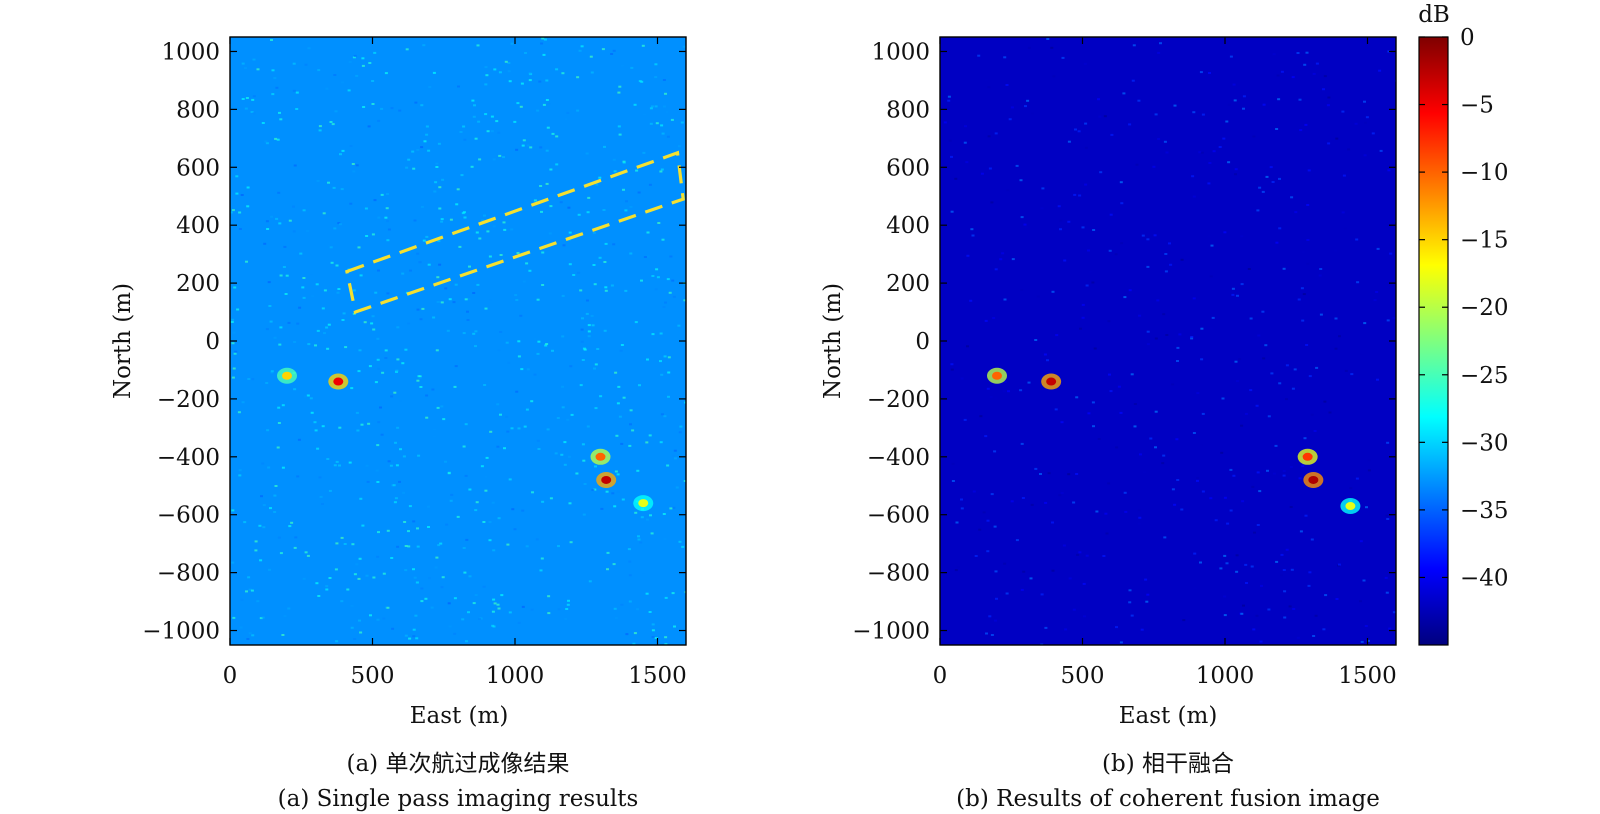  I want to click on y-tick-label: 0, so click(922, 342).